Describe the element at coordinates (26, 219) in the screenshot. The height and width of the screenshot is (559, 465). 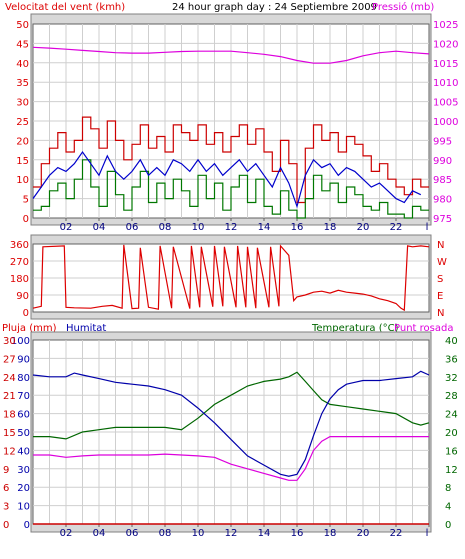
I see `wind-tick-label: 0` at that location.